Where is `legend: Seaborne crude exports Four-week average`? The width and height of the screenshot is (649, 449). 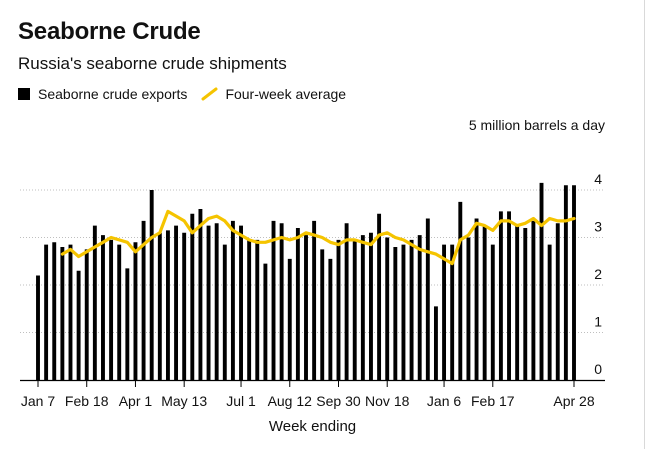
legend: Seaborne crude exports Four-week average is located at coordinates (189, 94).